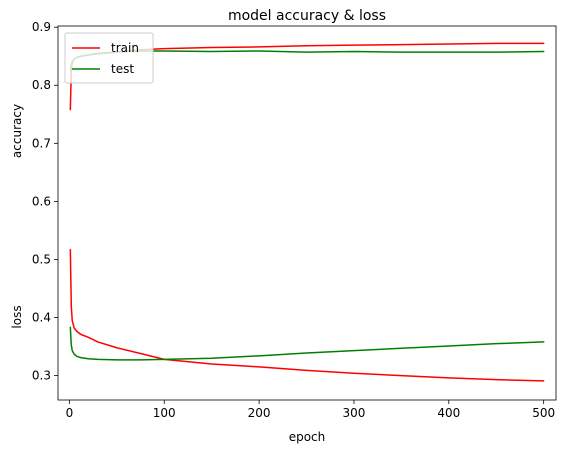 Image resolution: width=567 pixels, height=453 pixels. What do you see at coordinates (307, 343) in the screenshot?
I see `series-loss-test-line` at bounding box center [307, 343].